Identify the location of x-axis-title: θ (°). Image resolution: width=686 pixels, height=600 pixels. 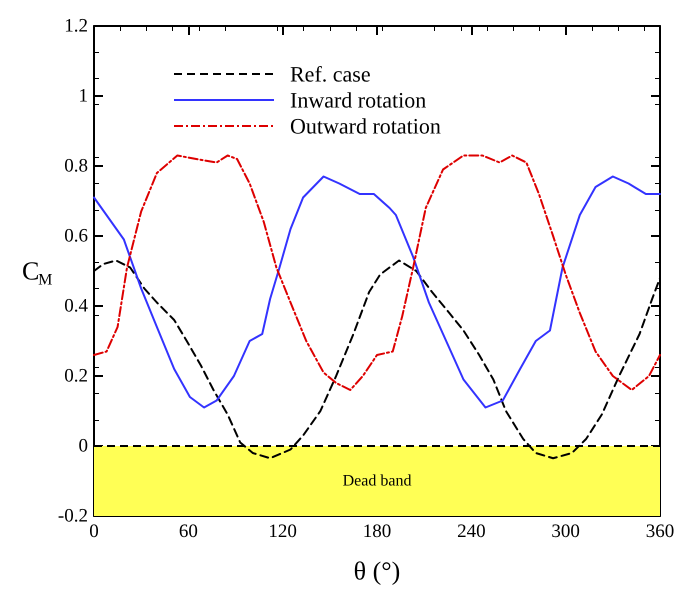
(377, 571).